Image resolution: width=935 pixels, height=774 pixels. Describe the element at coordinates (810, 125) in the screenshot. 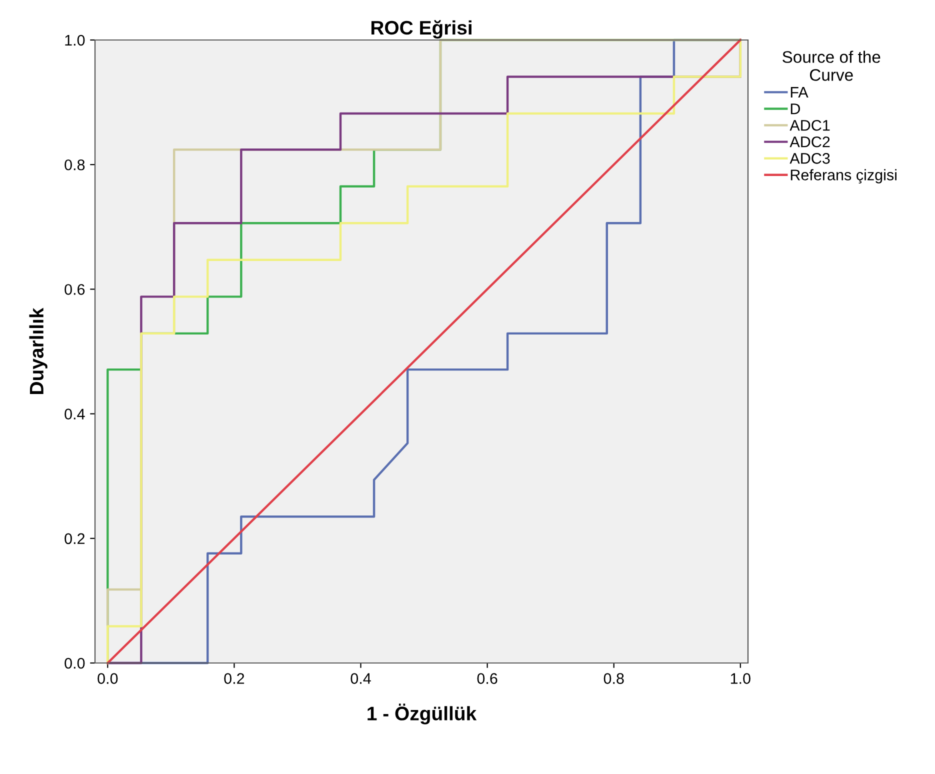

I see `legend-label: ADC1` at that location.